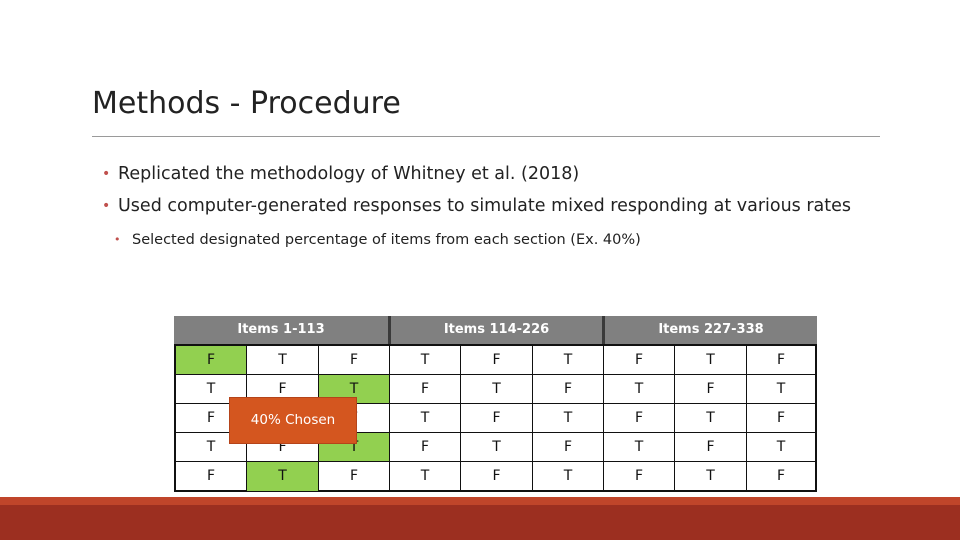  What do you see at coordinates (281, 329) in the screenshot?
I see `section-header: Items 1-113` at bounding box center [281, 329].